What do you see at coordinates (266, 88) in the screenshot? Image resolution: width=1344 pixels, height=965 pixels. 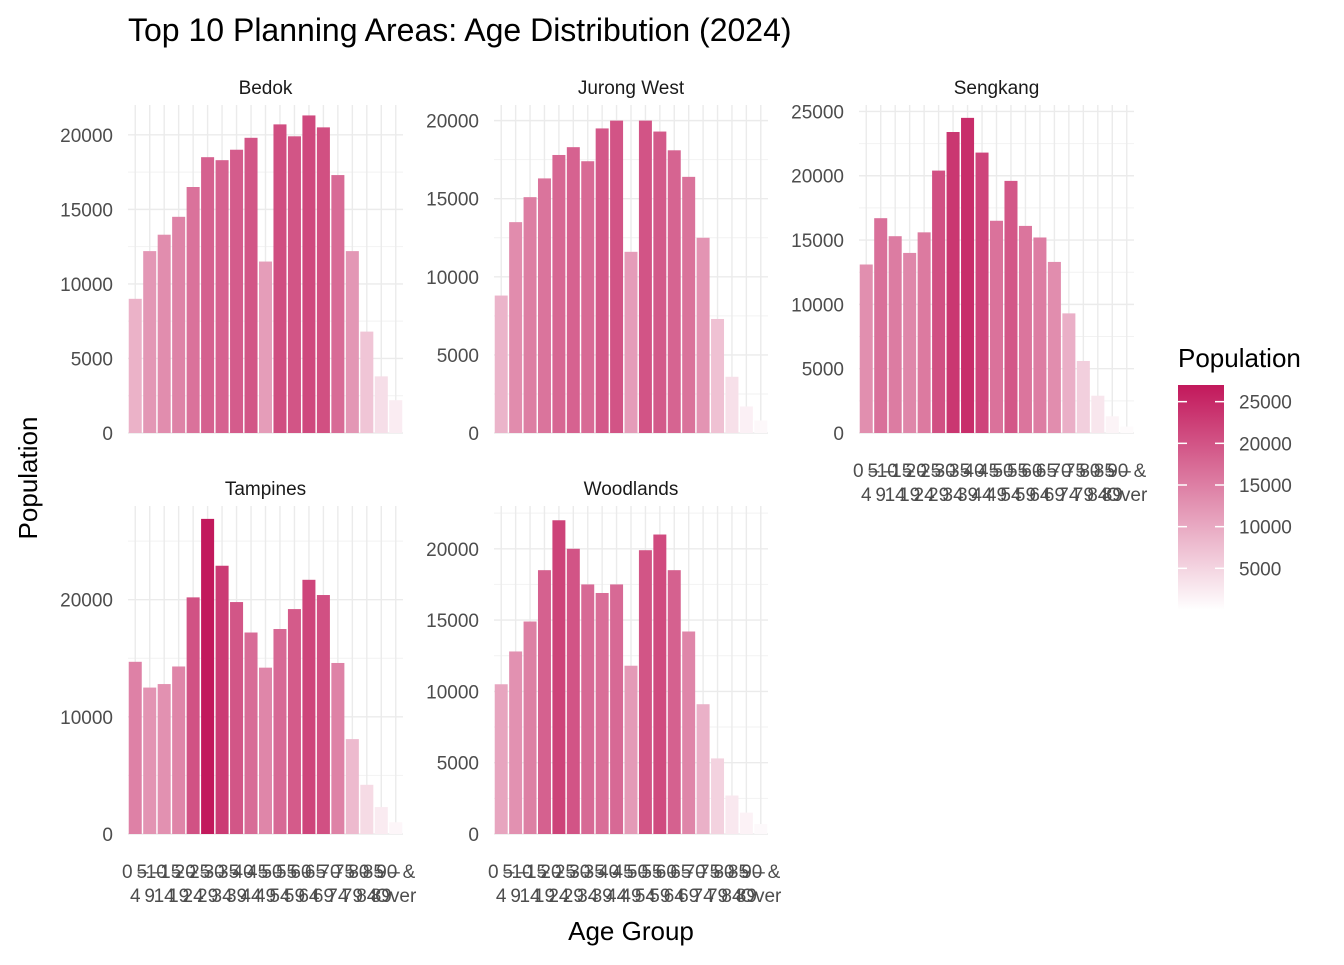 I see `panel-strip-label: Bedok` at bounding box center [266, 88].